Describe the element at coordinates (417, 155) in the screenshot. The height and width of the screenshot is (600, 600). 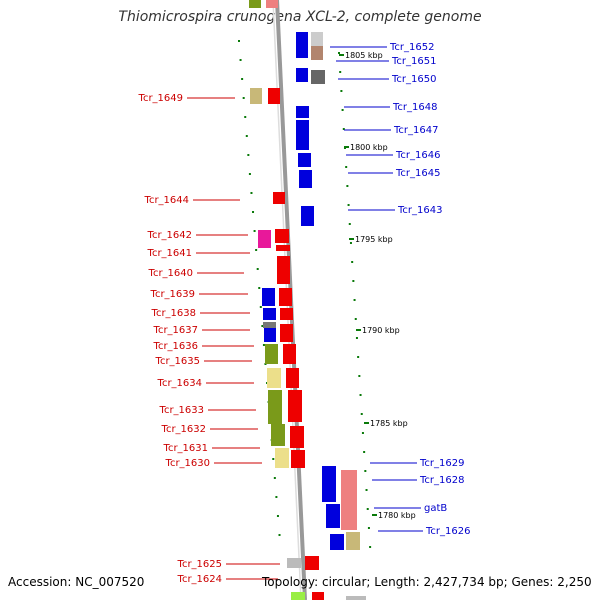
I see `gene-label-right: Tcr_1646` at that location.